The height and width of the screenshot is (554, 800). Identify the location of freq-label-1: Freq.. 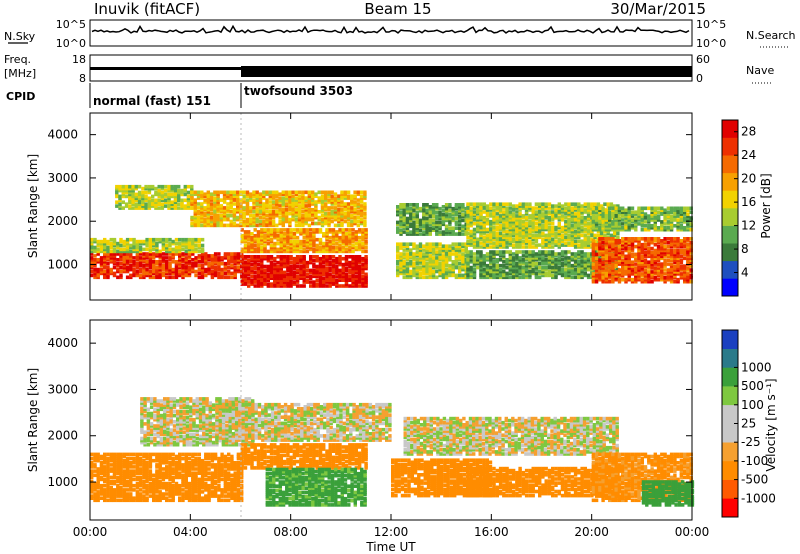
(17, 59).